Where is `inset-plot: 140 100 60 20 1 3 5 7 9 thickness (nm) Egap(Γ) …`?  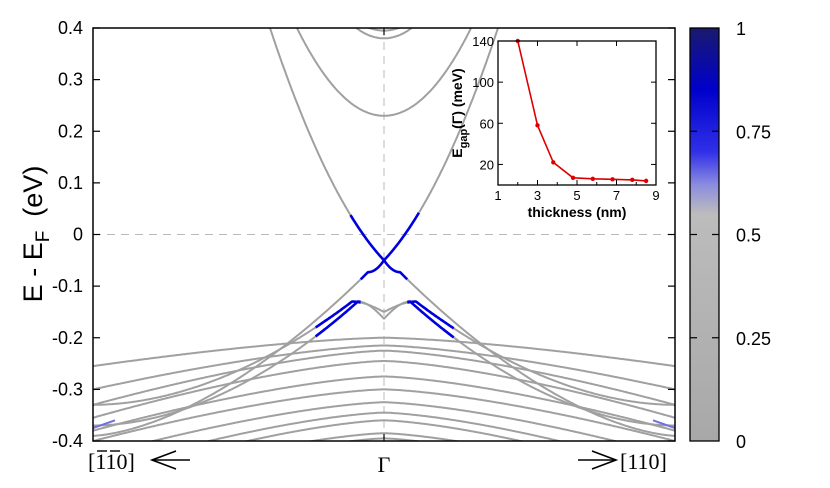
inset-plot: 140 100 60 20 1 3 5 7 9 thickness (nm) Egap(Γ) … is located at coordinates (554, 127).